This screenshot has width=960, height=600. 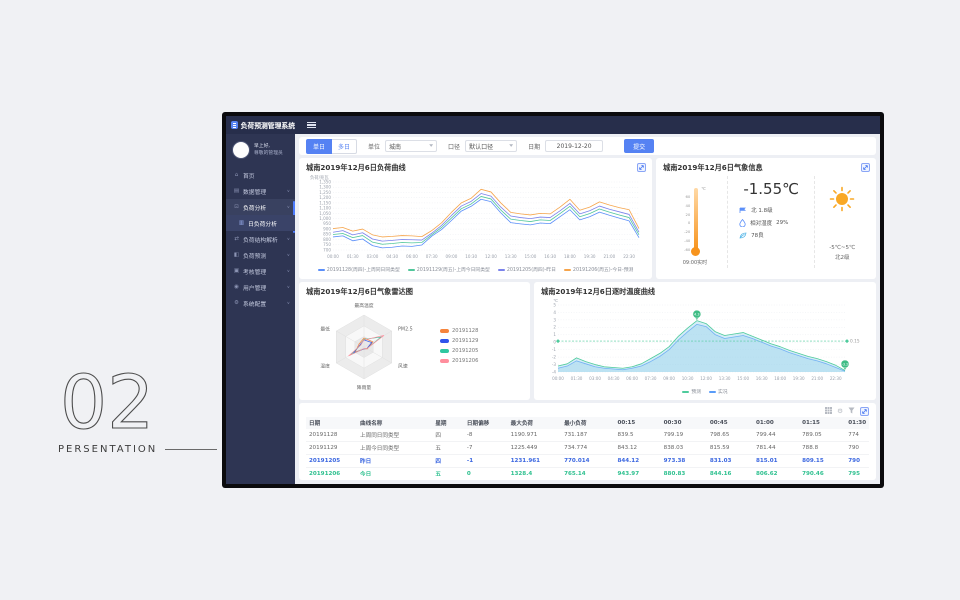 I want to click on sidebar-item-load-analysis: ⊡ 负荷分析 ∨, so click(x=260, y=207).